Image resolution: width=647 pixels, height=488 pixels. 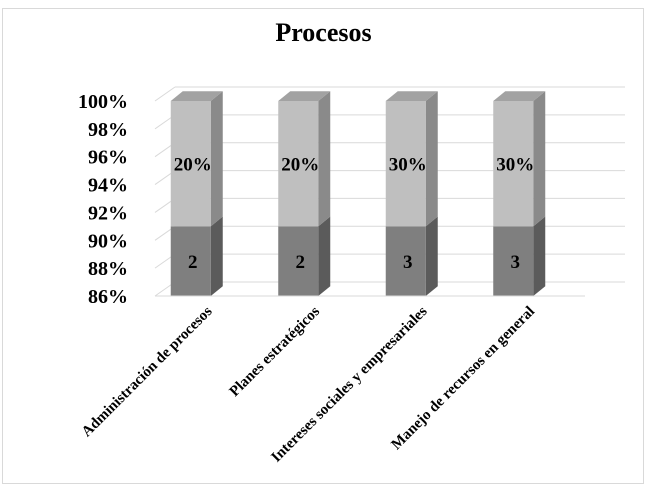 What do you see at coordinates (275, 351) in the screenshot?
I see `category-label: Planes estratégicos` at bounding box center [275, 351].